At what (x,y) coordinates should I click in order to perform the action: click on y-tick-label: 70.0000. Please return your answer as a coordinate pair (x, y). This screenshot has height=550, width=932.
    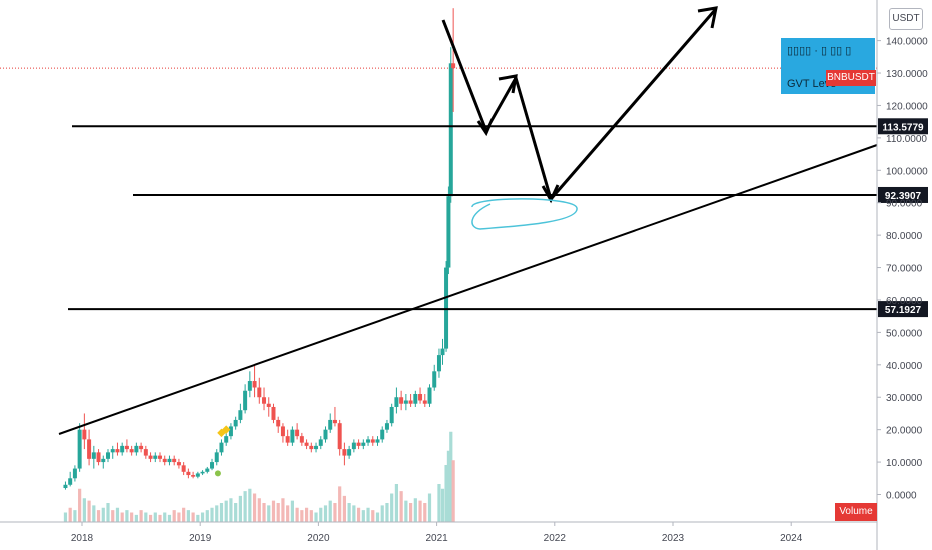
    Looking at the image, I should click on (904, 269).